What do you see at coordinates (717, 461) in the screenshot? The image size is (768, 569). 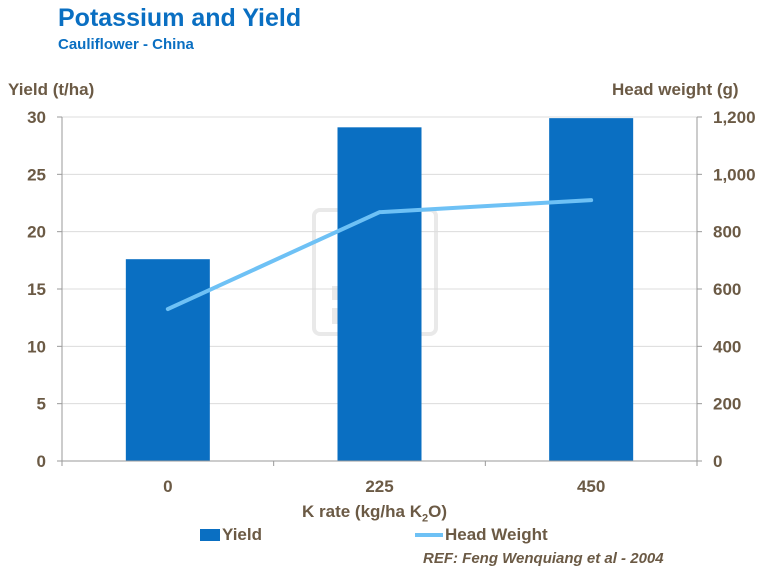 I see `y2-tick-label: 0` at bounding box center [717, 461].